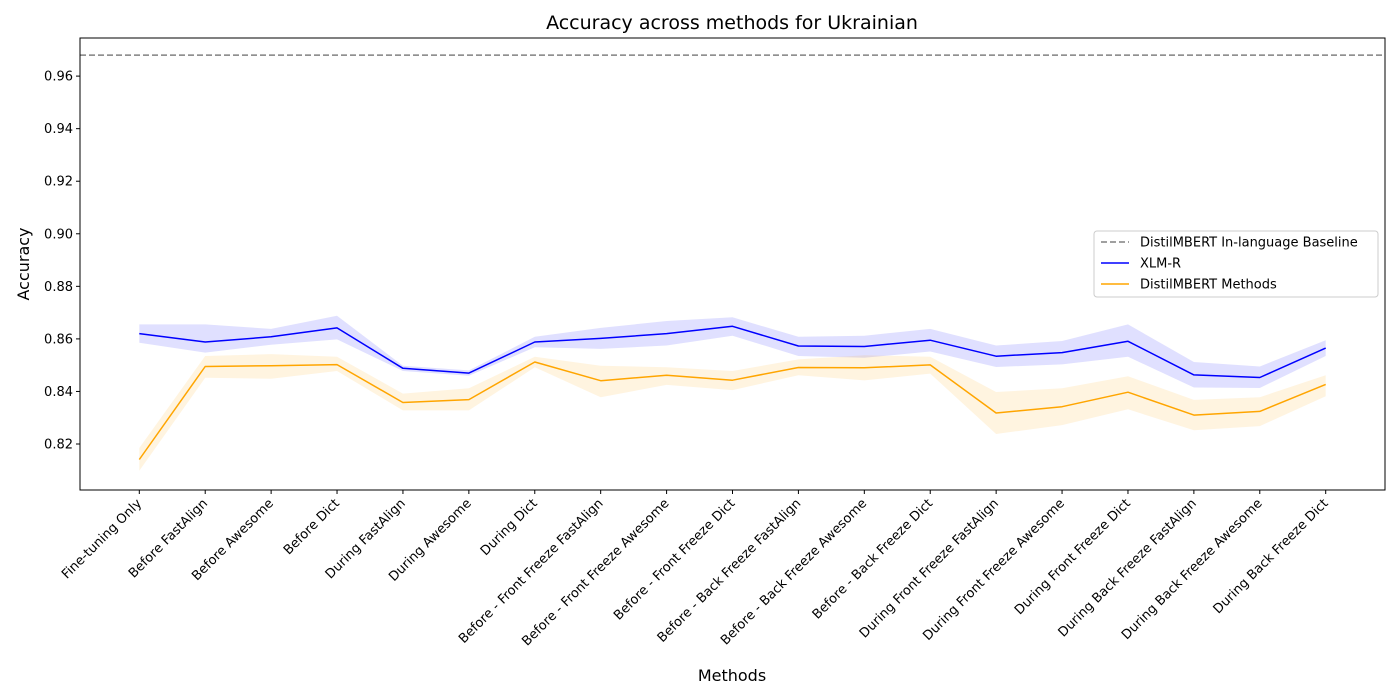  Describe the element at coordinates (674, 559) in the screenshot. I see `x-tick-label: Before - Front Freeze Dict` at that location.